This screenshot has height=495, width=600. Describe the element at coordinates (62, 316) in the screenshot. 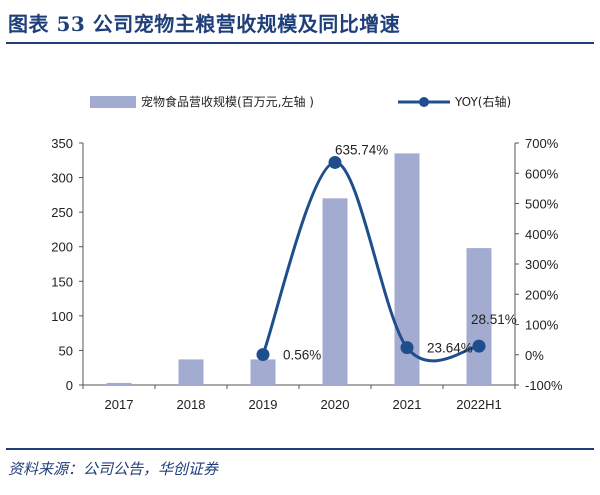

I see `y-left-tick-label: 100` at that location.